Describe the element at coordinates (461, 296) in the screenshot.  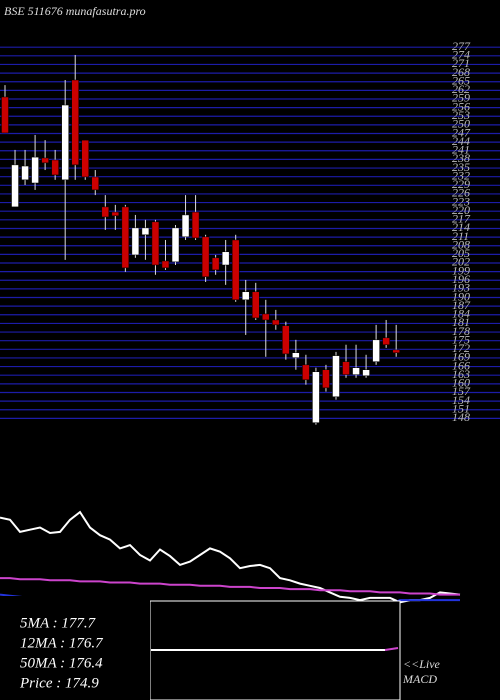
I see `y-tick-label: 190` at that location.